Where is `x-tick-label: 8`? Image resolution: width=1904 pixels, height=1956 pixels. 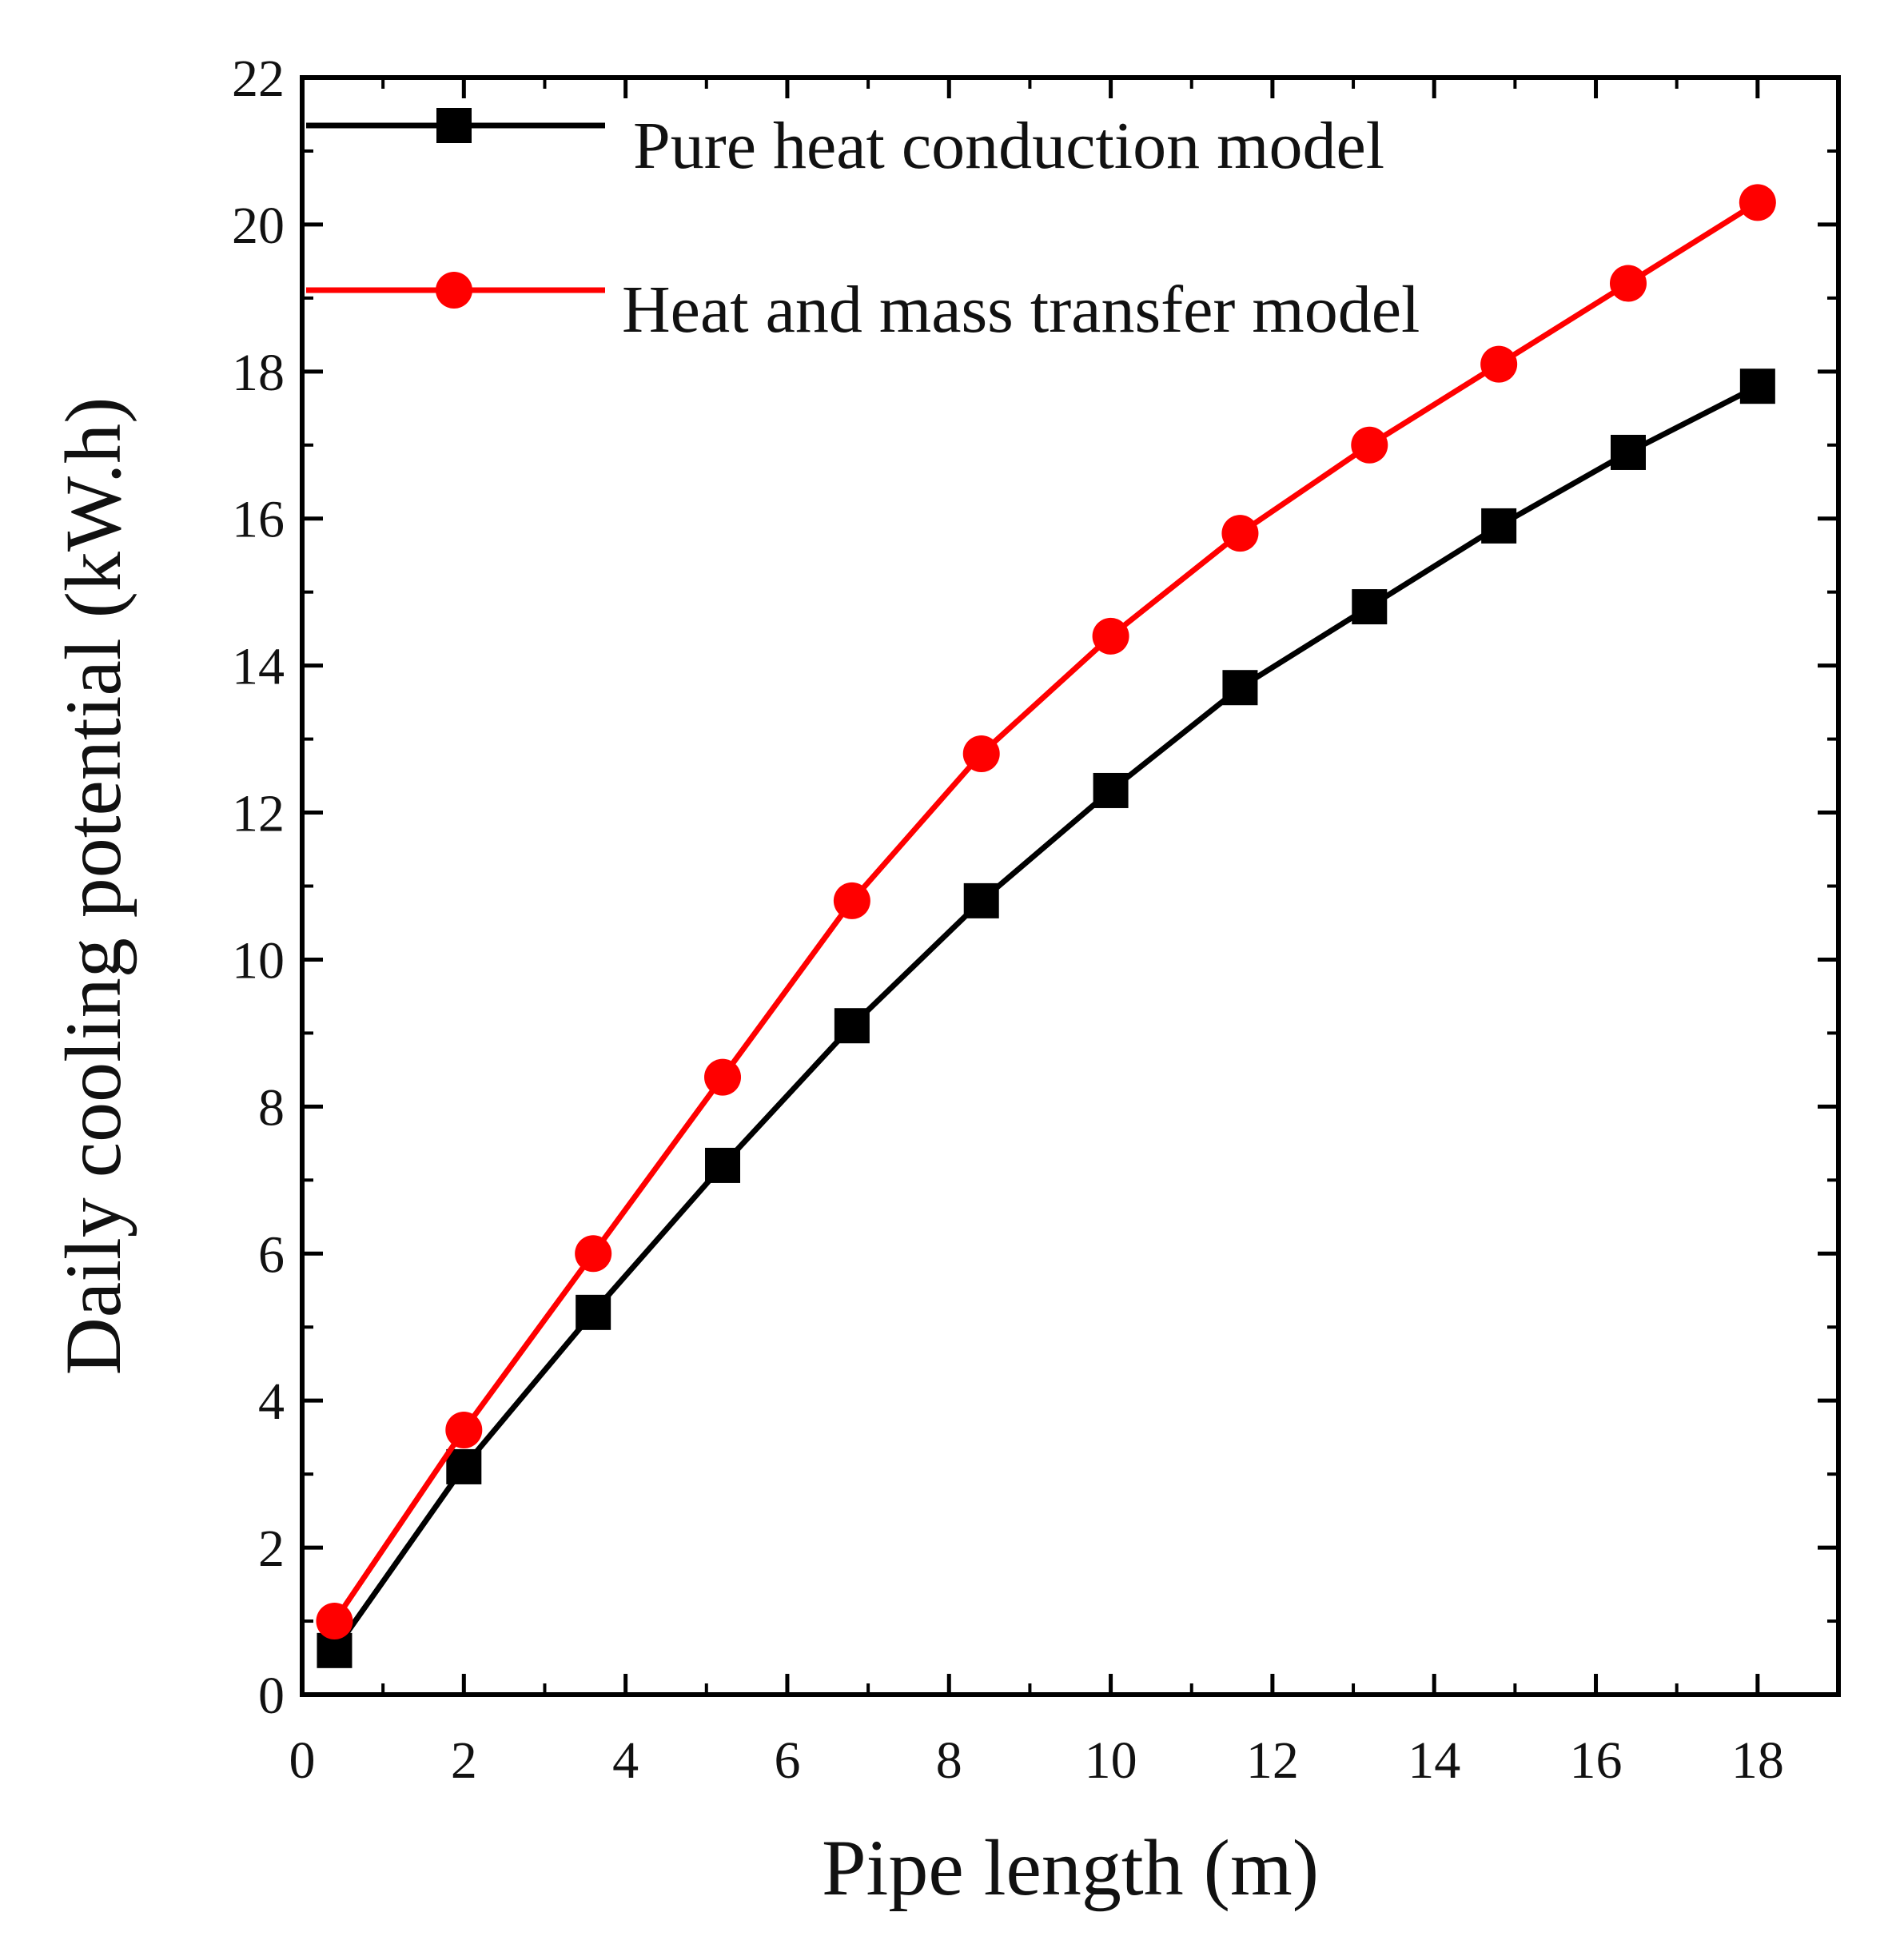 x-tick-label: 8 is located at coordinates (949, 1760).